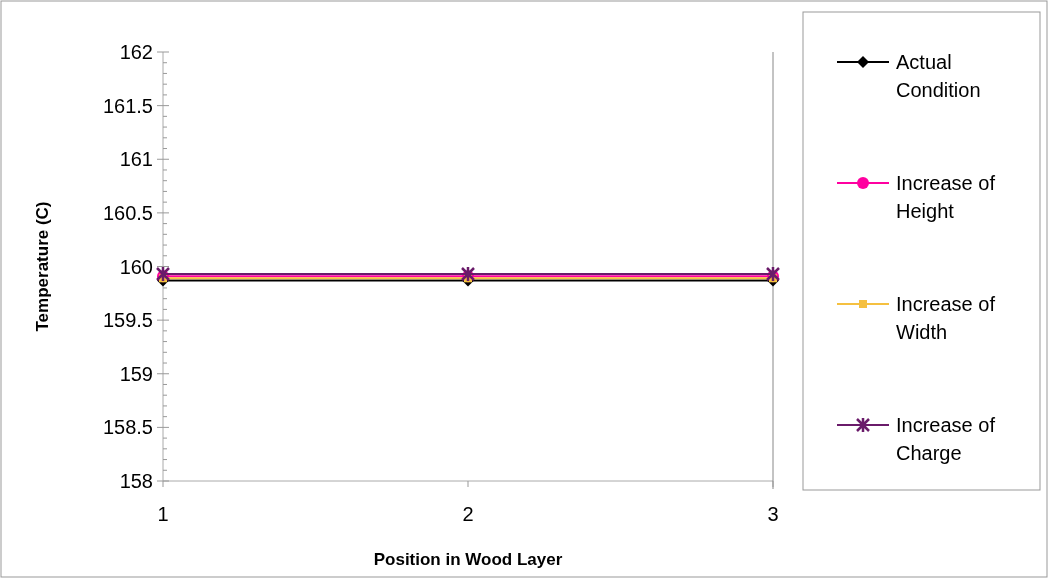 This screenshot has height=578, width=1048. I want to click on x-tick-label: 2, so click(468, 514).